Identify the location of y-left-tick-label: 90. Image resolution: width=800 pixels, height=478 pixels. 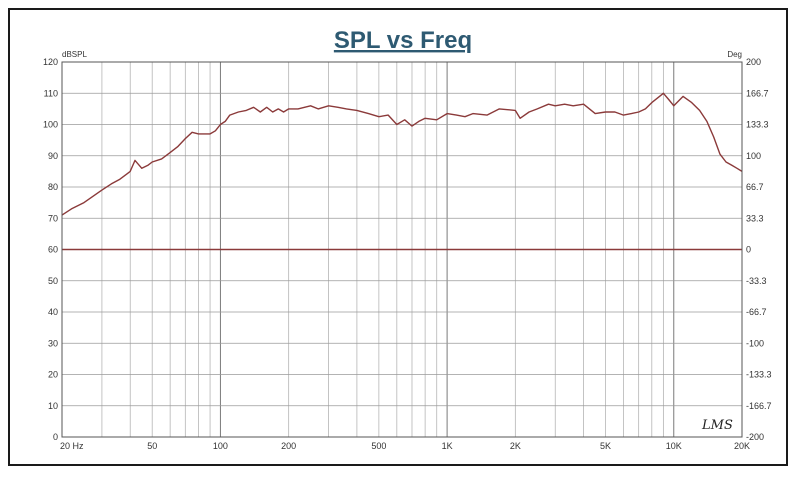
(53, 156).